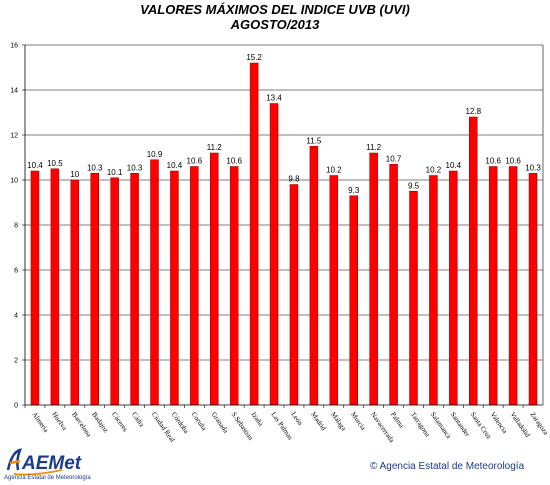  What do you see at coordinates (414, 185) in the screenshot?
I see `data-label: 9.5` at bounding box center [414, 185].